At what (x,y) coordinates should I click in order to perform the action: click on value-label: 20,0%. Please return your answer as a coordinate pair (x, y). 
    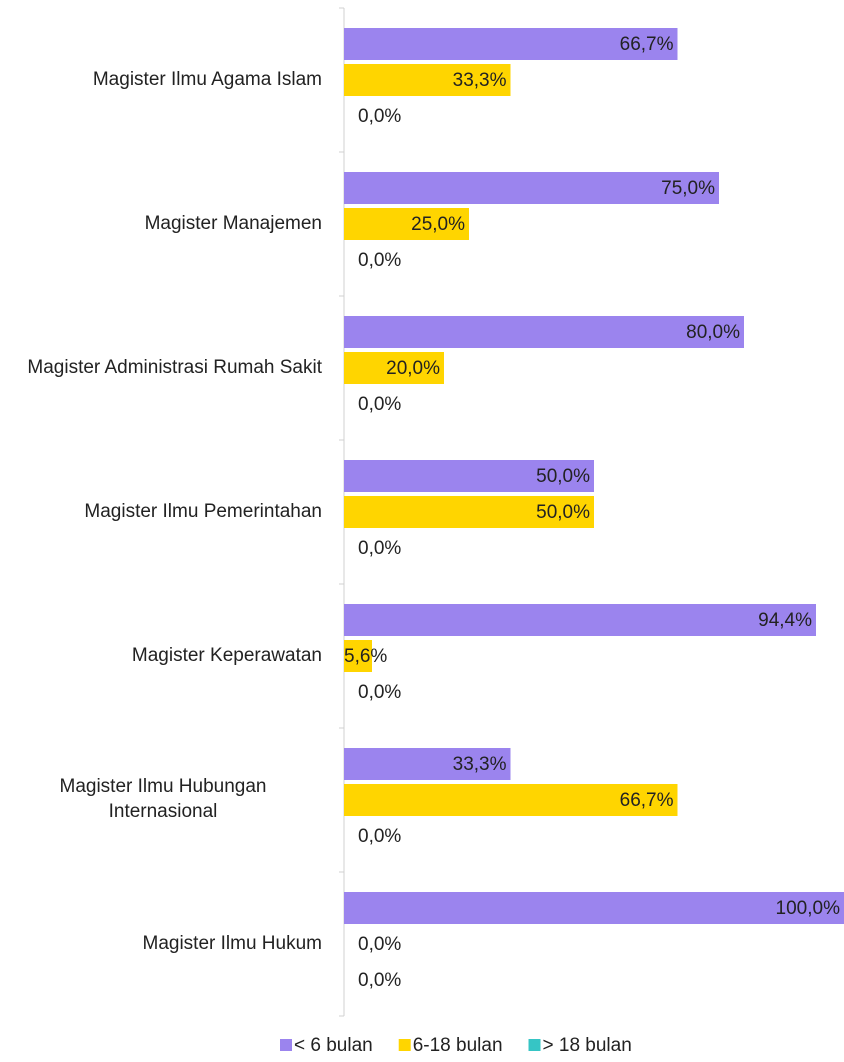
    Looking at the image, I should click on (413, 368).